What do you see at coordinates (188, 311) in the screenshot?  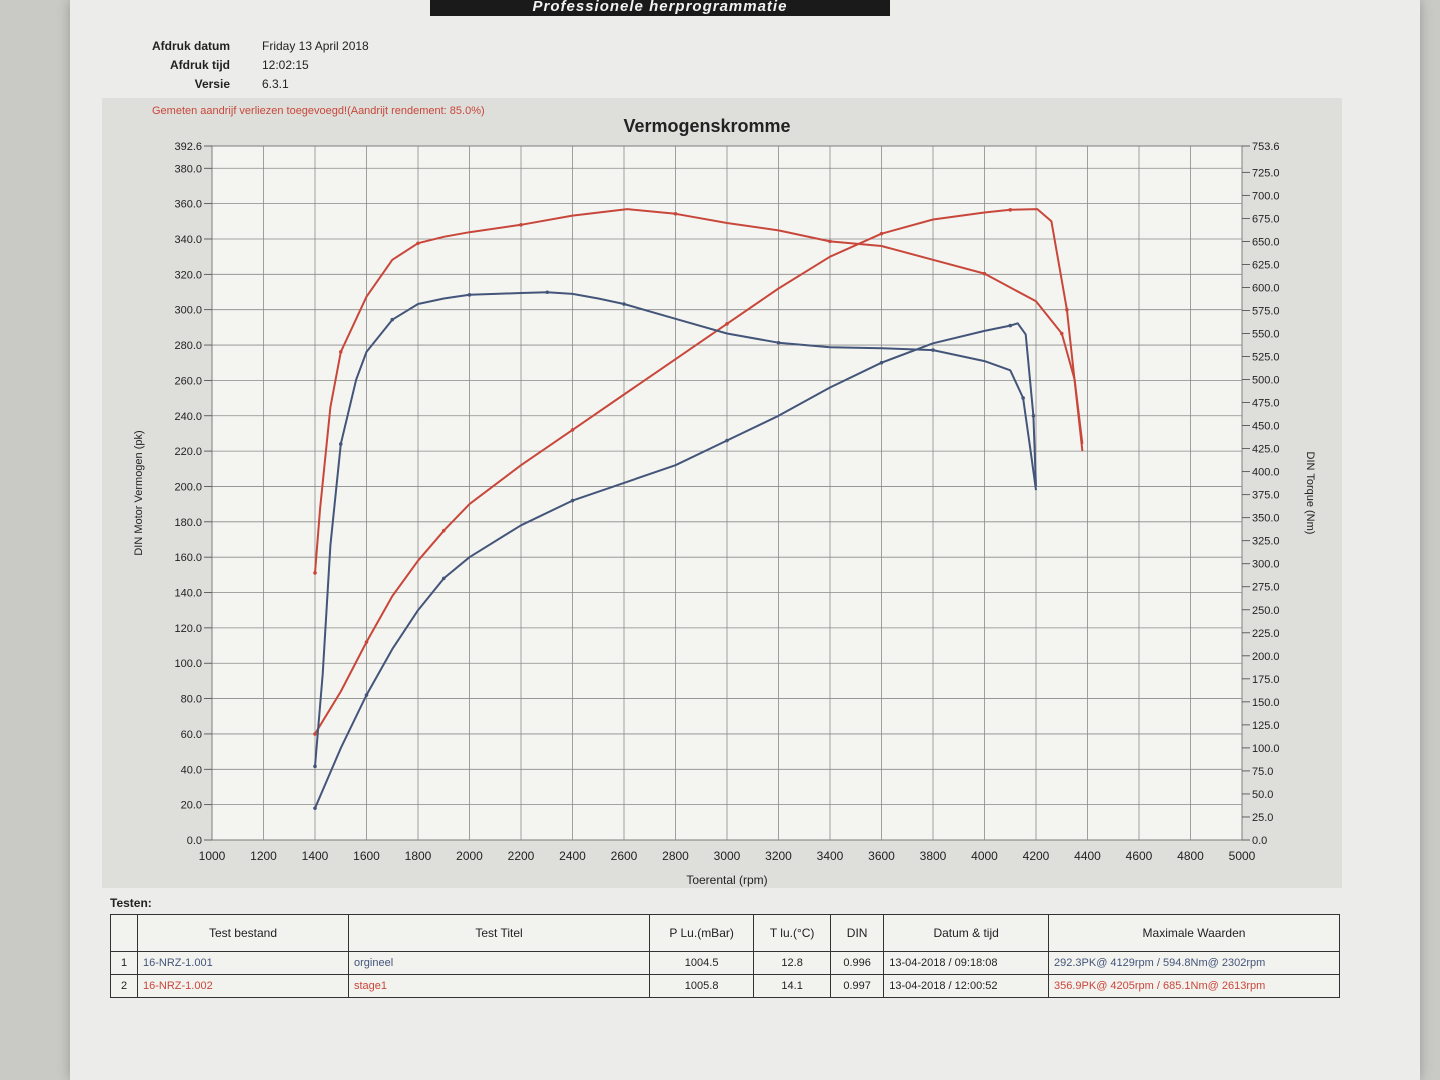 I see `y-tick-label-left: 300.0` at bounding box center [188, 311].